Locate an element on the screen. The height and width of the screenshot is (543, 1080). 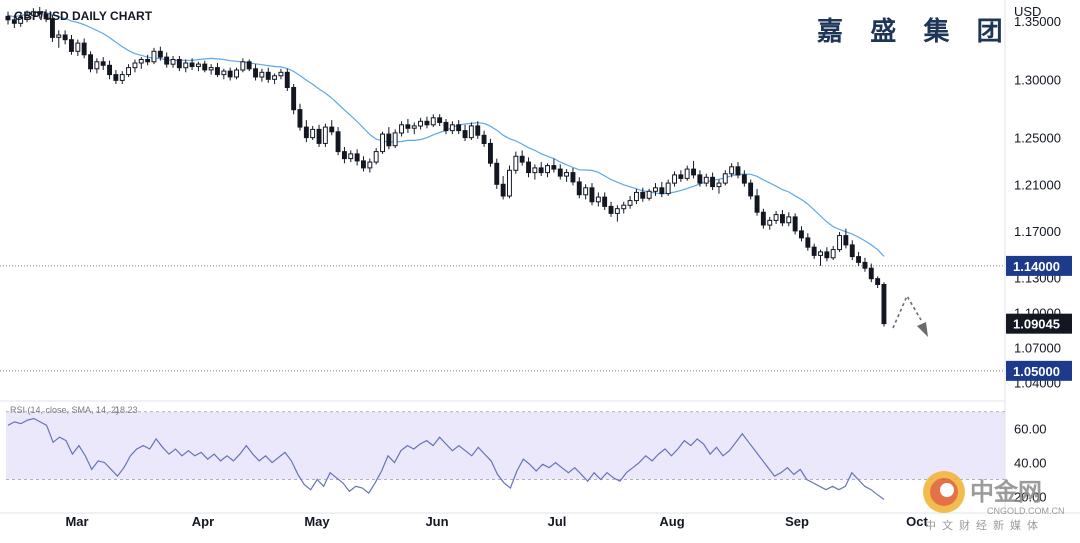
last-price-text: 1.09045 is located at coordinates (1036, 324).